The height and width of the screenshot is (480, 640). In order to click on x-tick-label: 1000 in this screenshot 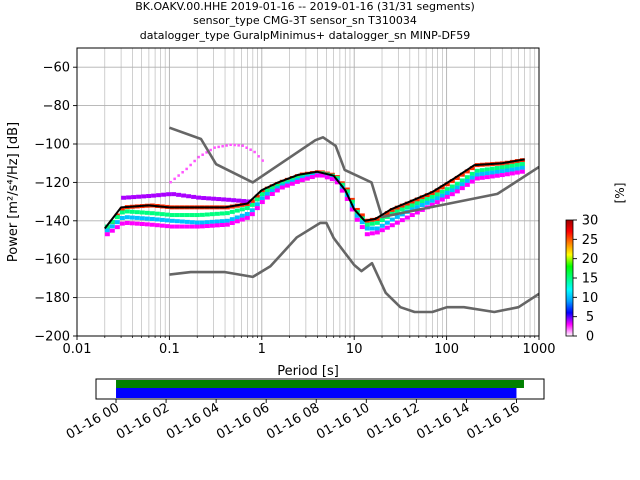, I will do `click(538, 349)`.